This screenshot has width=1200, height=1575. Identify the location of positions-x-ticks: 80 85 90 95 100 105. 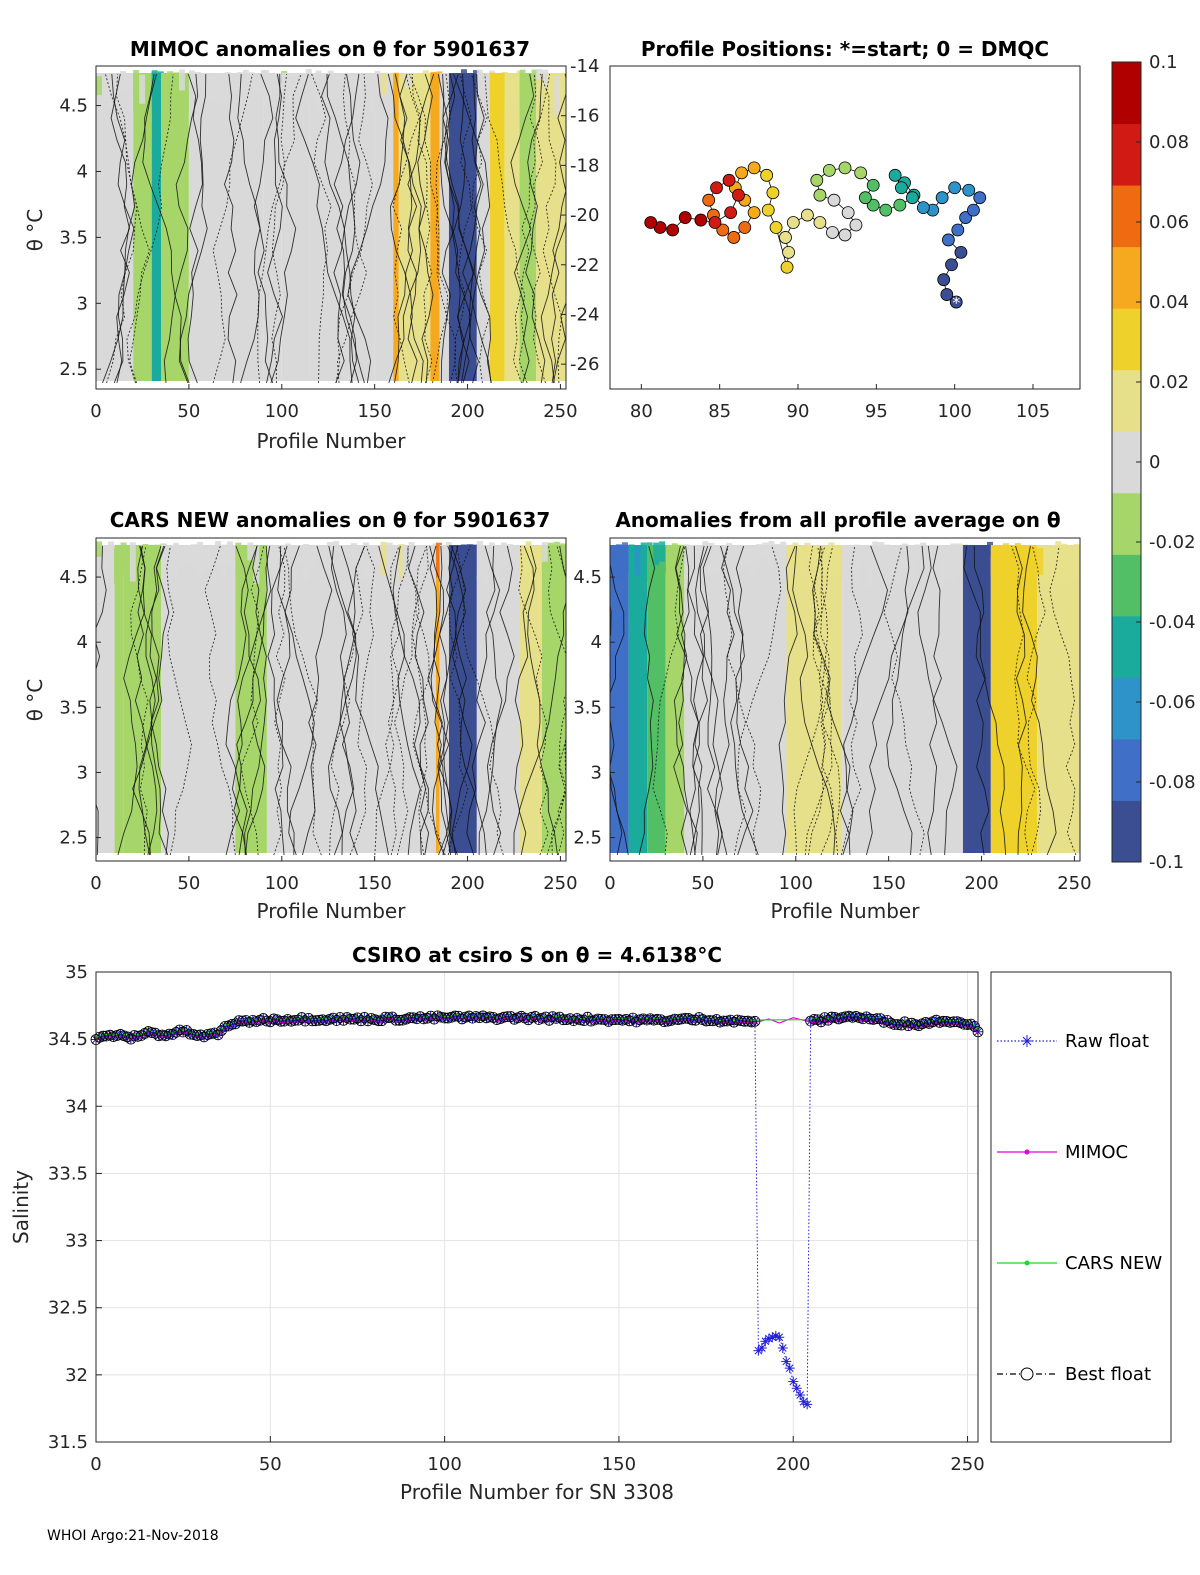
(840, 403).